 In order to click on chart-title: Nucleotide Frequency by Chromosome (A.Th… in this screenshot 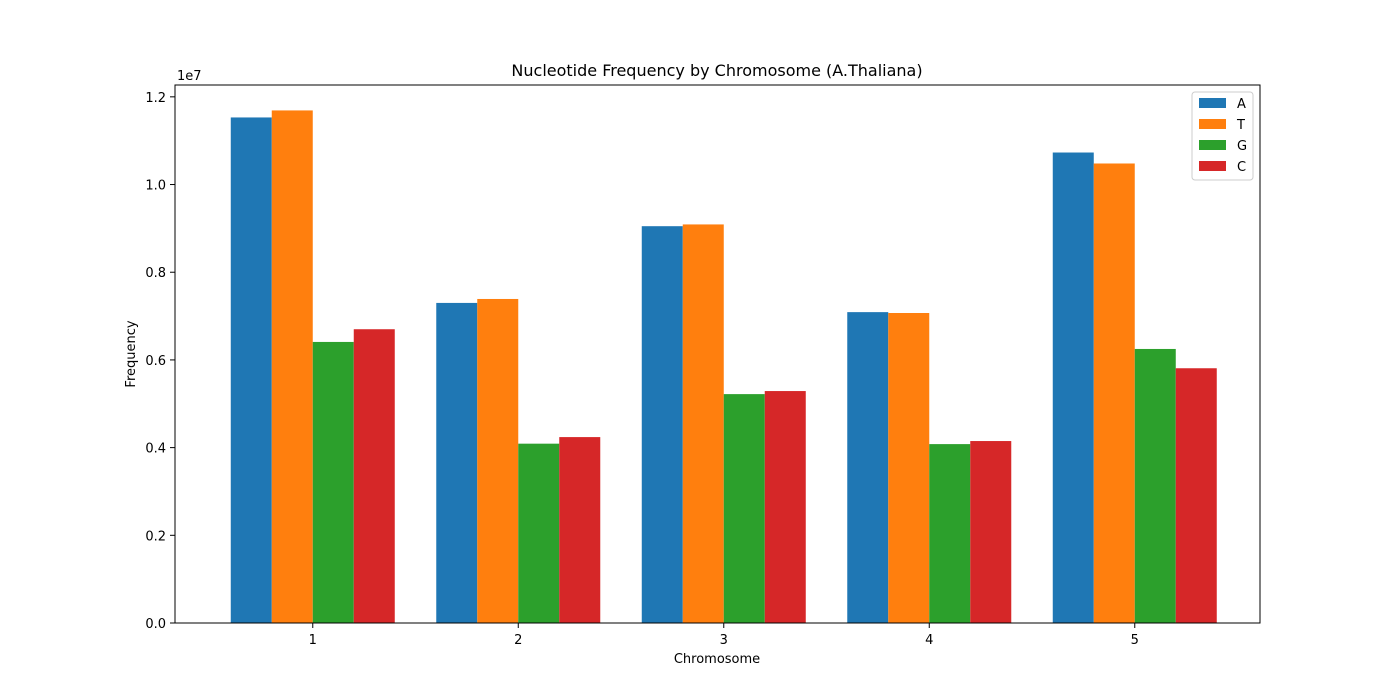, I will do `click(716, 70)`.